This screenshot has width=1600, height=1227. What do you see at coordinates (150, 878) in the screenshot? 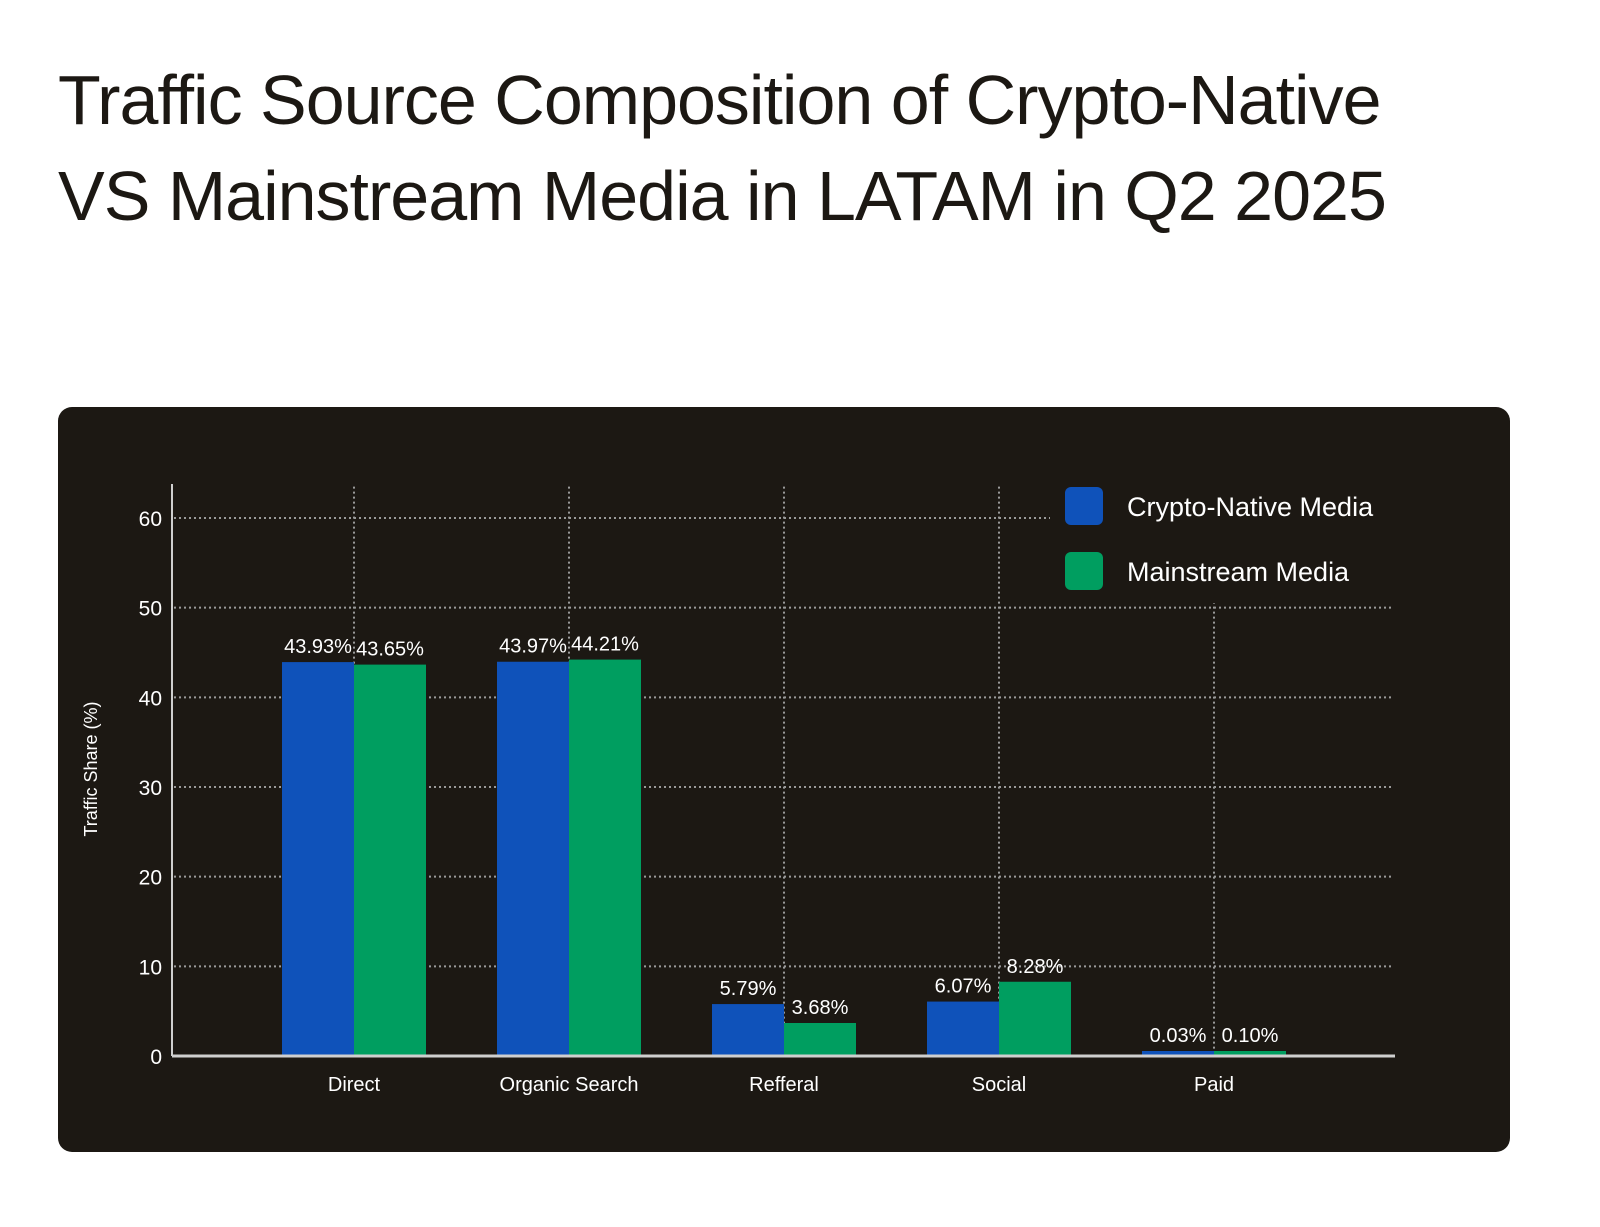
I see `y-tick-label: 20` at bounding box center [150, 878].